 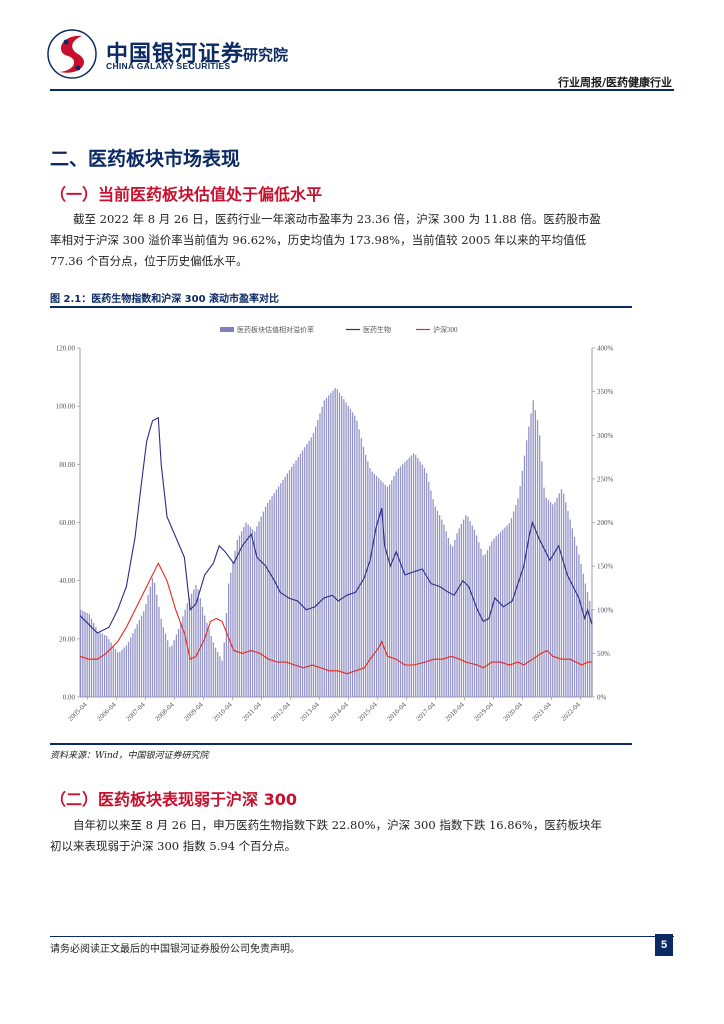 What do you see at coordinates (426, 711) in the screenshot?
I see `x-tick-label: 2017-04` at bounding box center [426, 711].